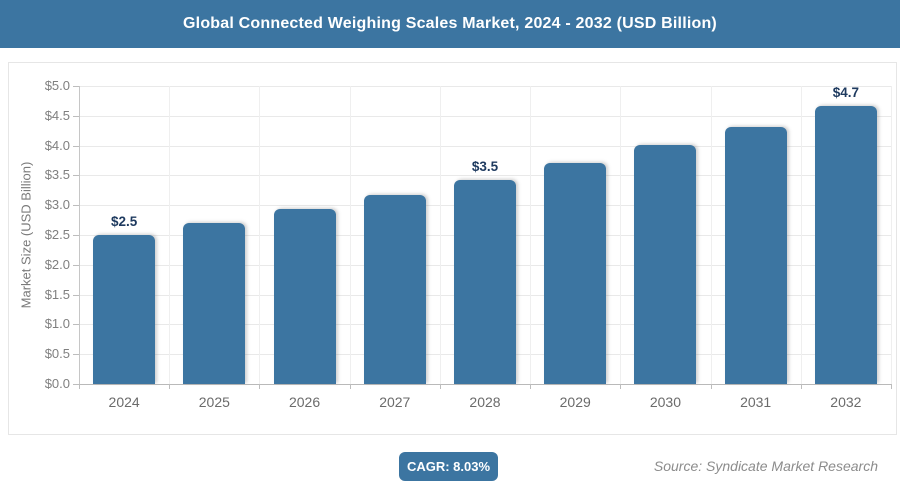 This screenshot has height=500, width=900. Describe the element at coordinates (79, 235) in the screenshot. I see `y-axis-line` at that location.